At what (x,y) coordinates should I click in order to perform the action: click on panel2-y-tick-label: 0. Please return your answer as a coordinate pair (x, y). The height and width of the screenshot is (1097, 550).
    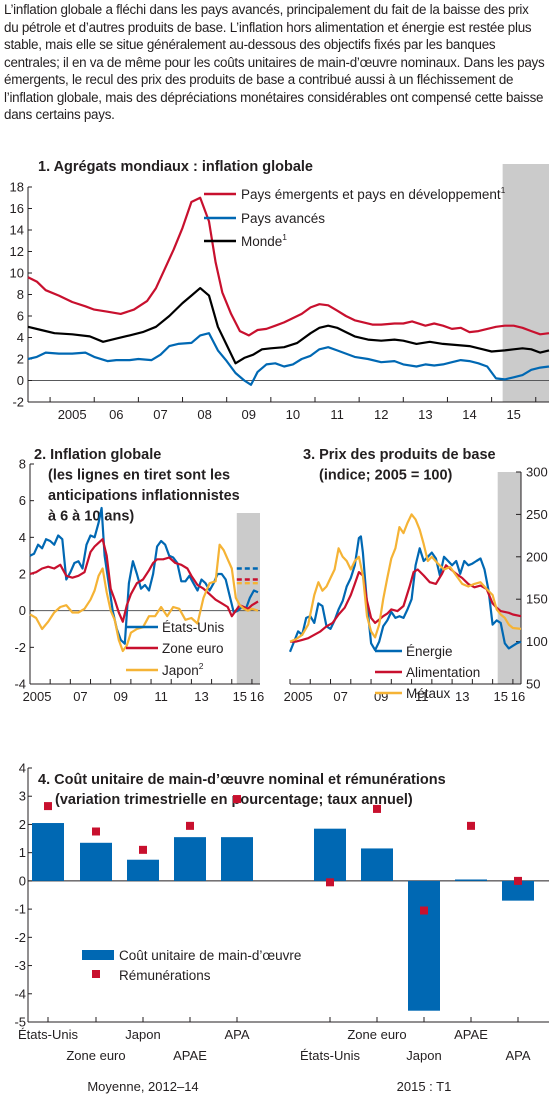
    Looking at the image, I should click on (22, 610).